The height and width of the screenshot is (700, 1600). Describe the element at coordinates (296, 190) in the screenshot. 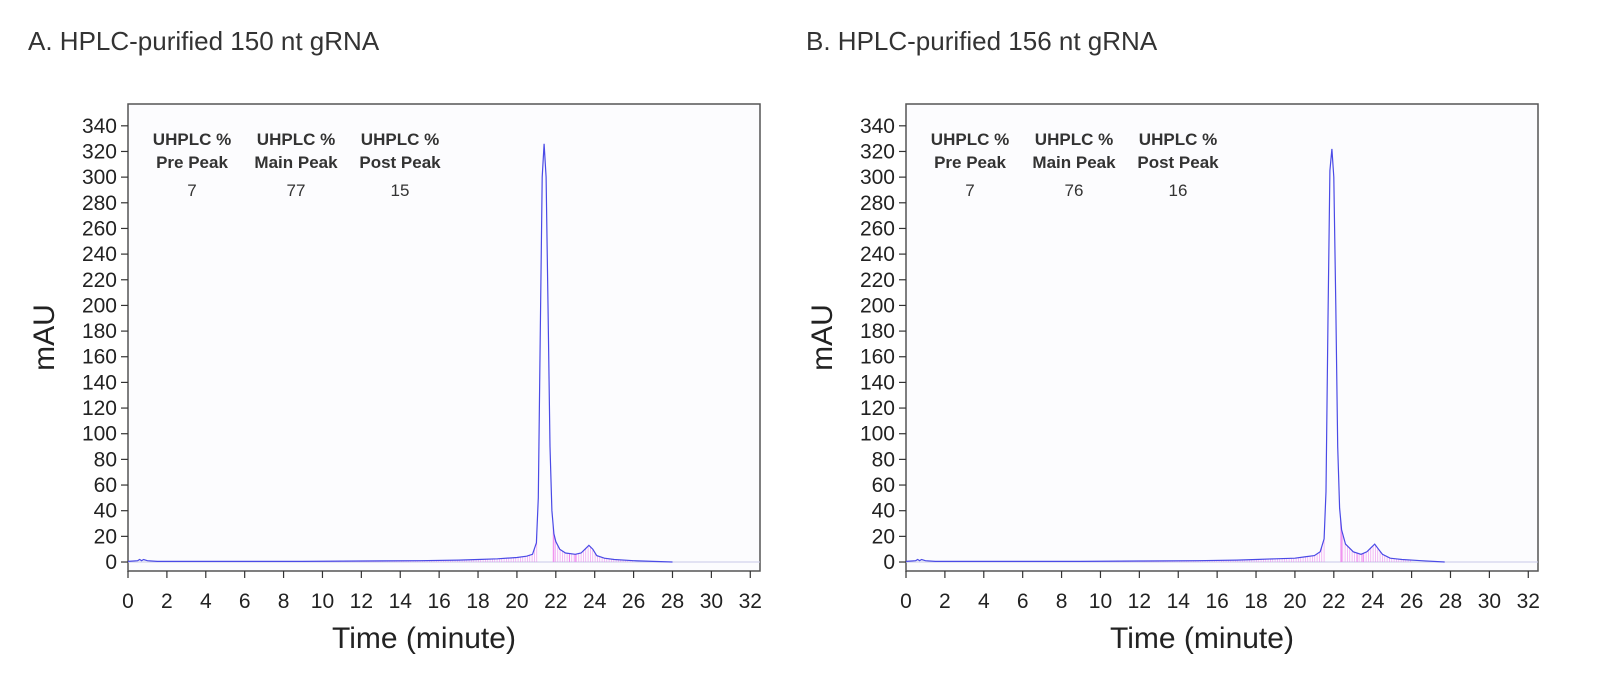

I see `annotation-value: 77` at that location.